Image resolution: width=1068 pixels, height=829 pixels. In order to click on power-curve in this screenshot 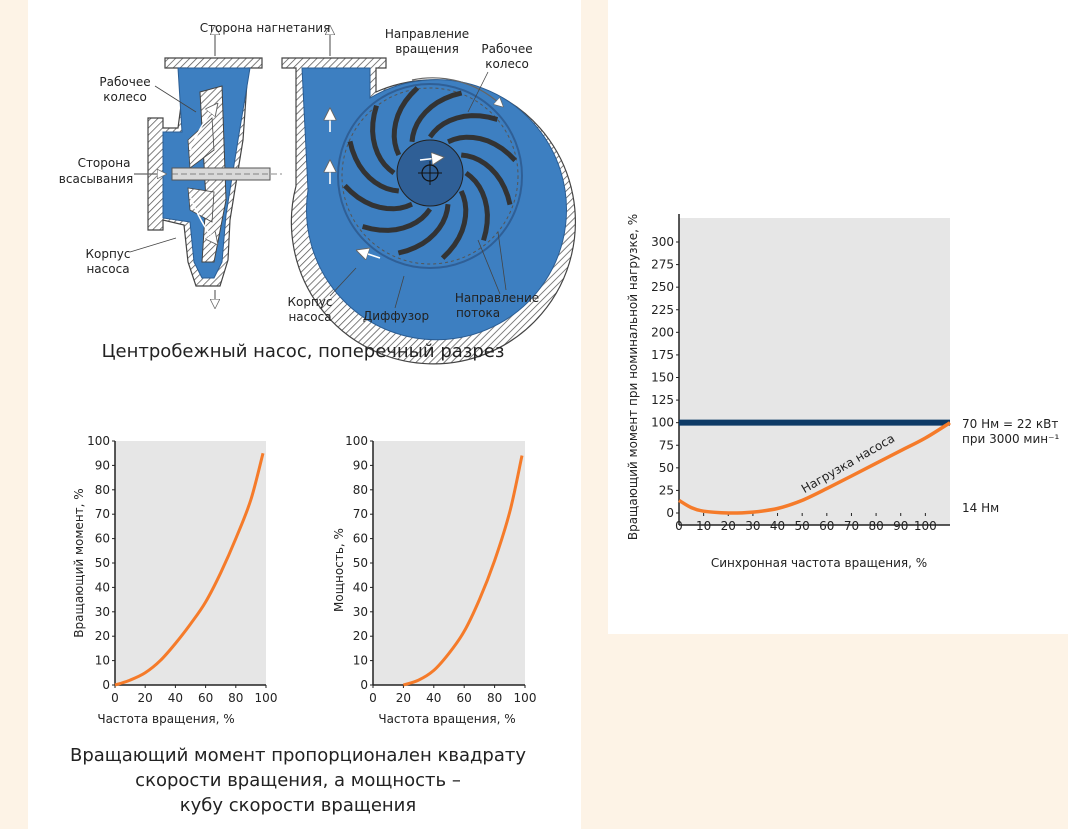, I will do `click(463, 571)`.